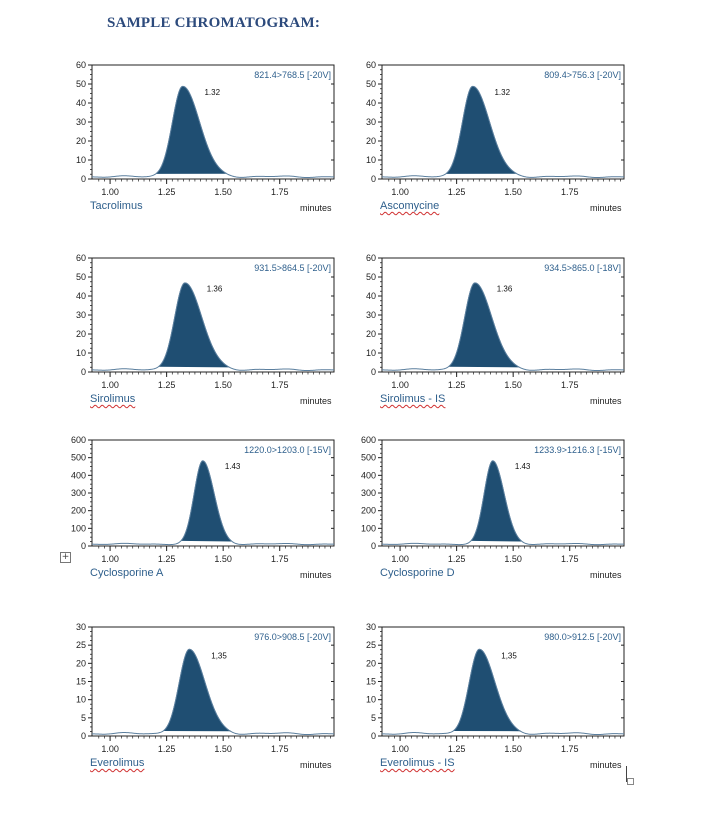 The image size is (707, 818). Describe the element at coordinates (368, 511) in the screenshot. I see `y-tick-label: 200` at that location.